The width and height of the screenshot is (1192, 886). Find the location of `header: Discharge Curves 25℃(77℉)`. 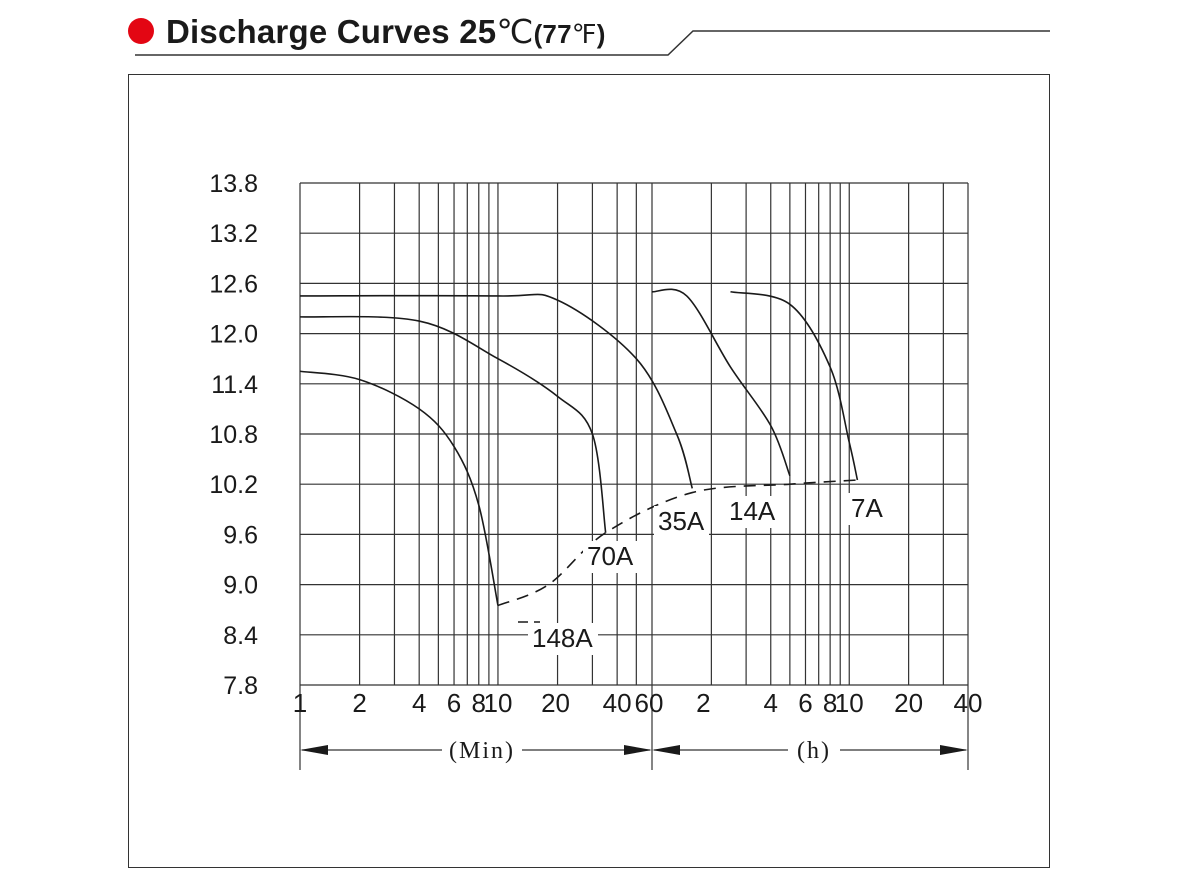

header: Discharge Curves 25℃(77℉) is located at coordinates (596, 35).